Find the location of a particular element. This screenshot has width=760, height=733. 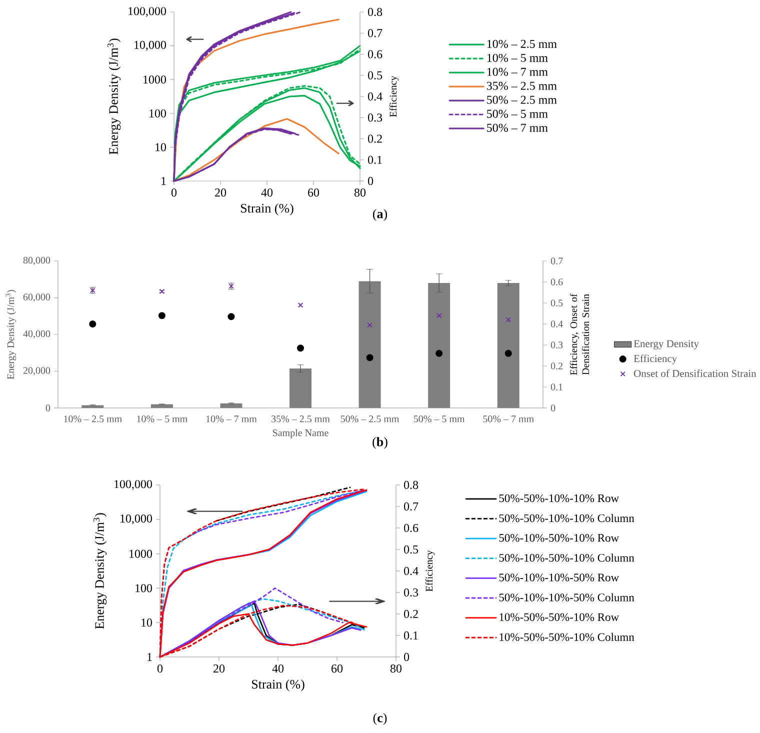

x-tick-label: 10% – 5 mm is located at coordinates (162, 419).